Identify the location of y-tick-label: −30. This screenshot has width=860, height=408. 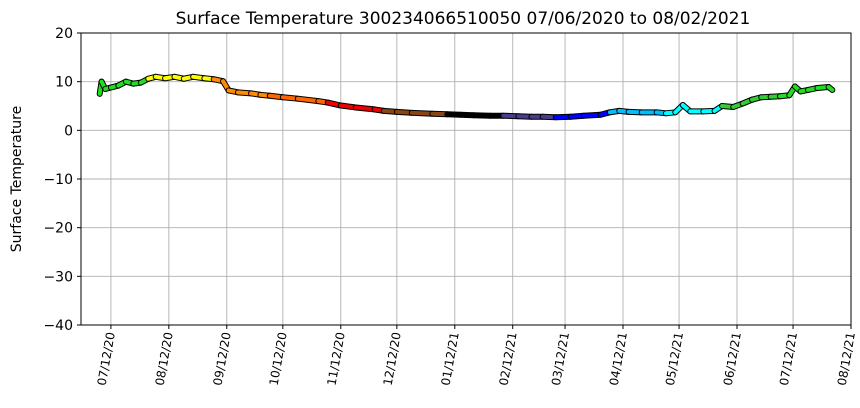
(58, 277).